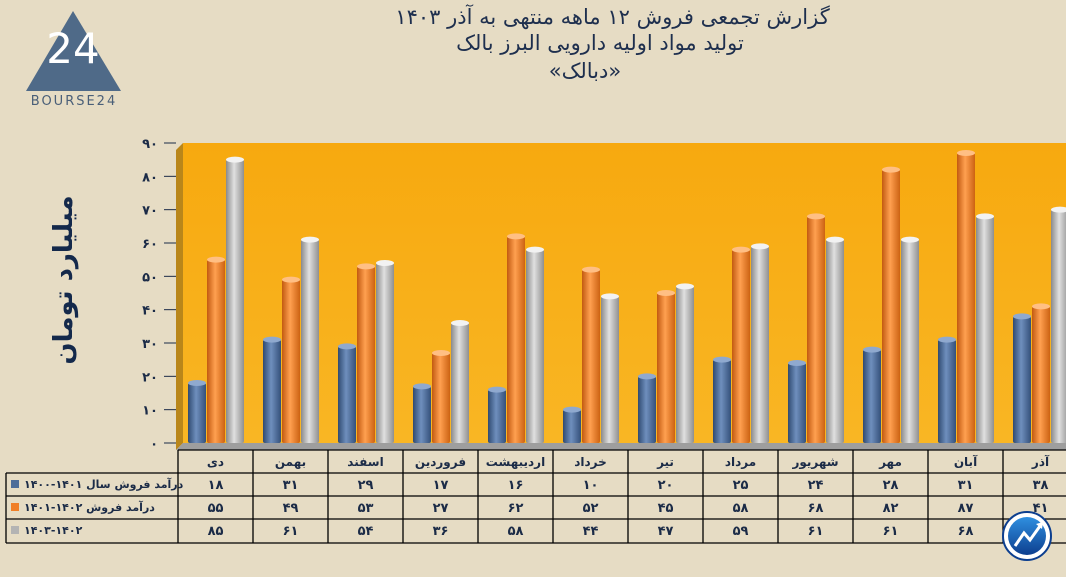 This screenshot has width=1066, height=577. What do you see at coordinates (441, 531) in the screenshot?
I see `data-label: ۳۶` at bounding box center [441, 531].